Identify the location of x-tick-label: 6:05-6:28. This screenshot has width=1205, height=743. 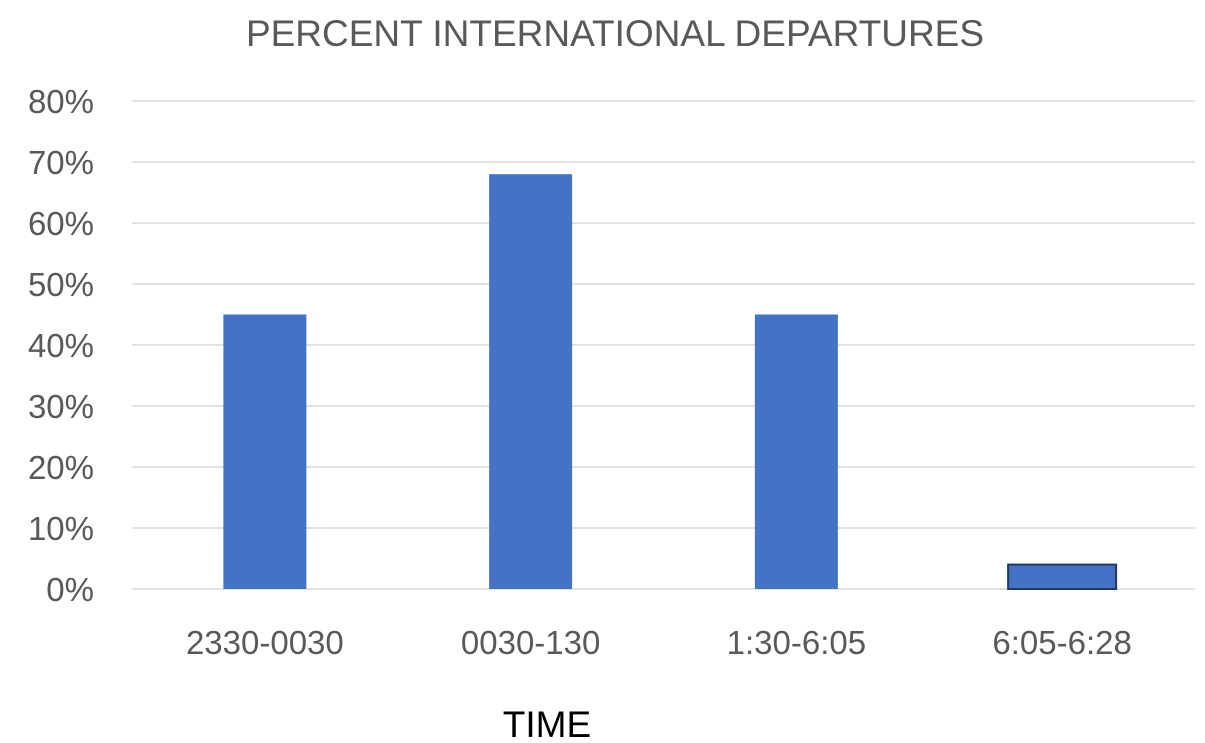
(1061, 642).